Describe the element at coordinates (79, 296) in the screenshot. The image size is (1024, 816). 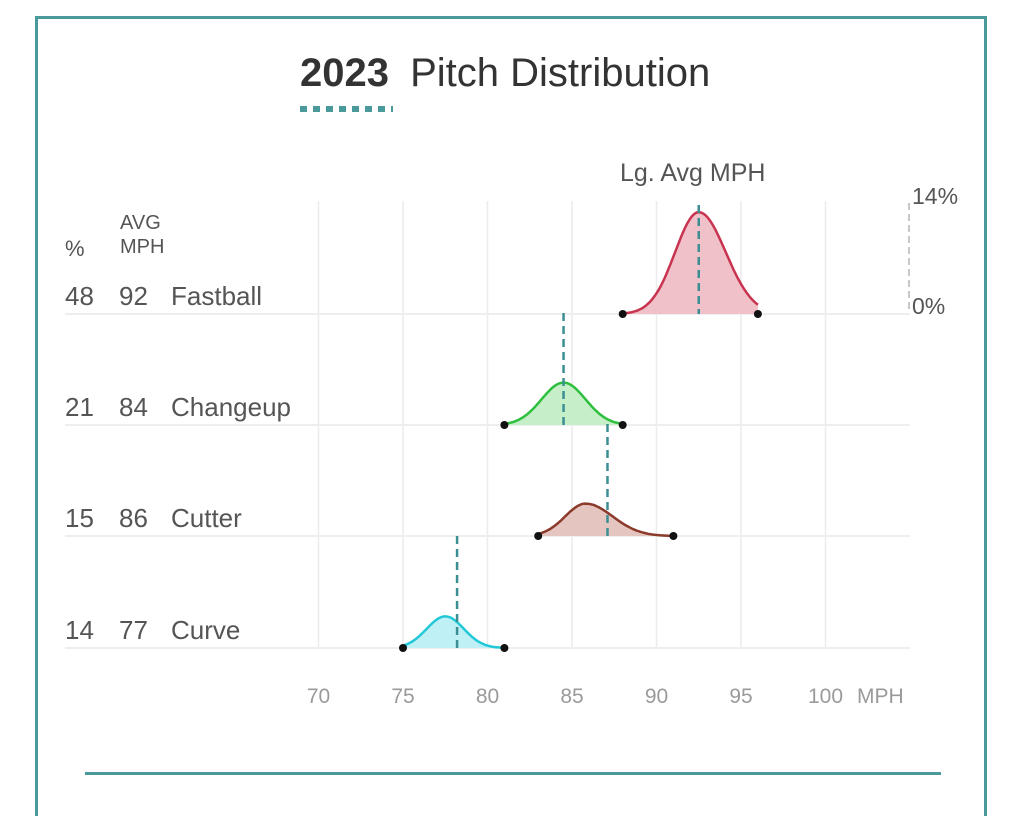
I see `fastball-pct: 48` at that location.